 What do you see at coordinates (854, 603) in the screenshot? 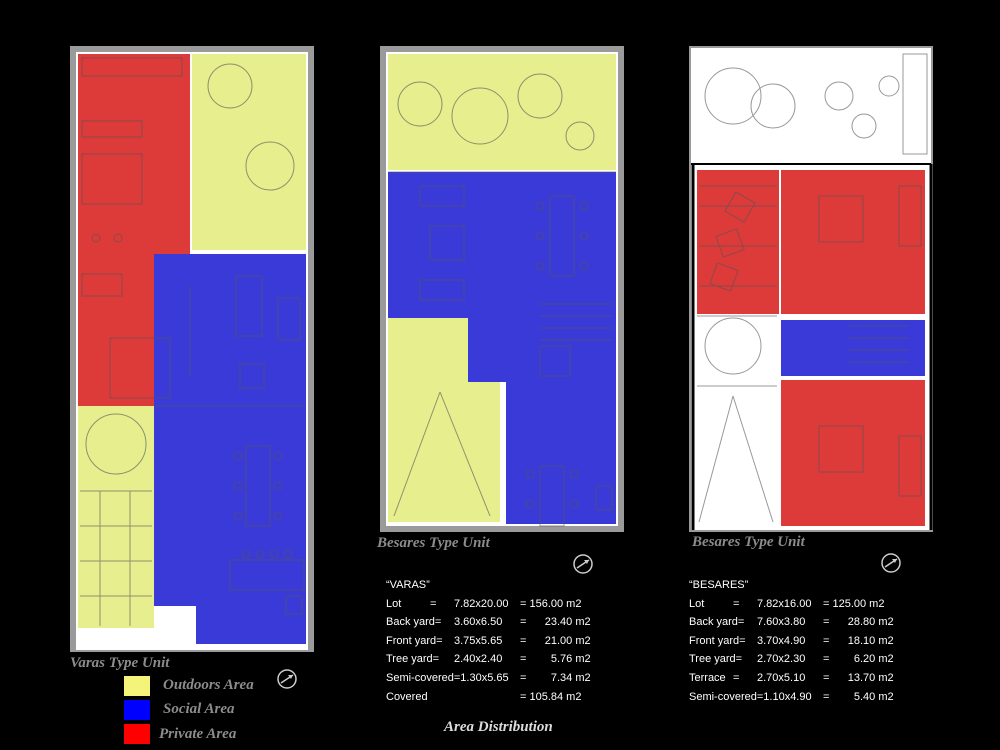
I see `row-area: = 125.00 m2` at bounding box center [854, 603].